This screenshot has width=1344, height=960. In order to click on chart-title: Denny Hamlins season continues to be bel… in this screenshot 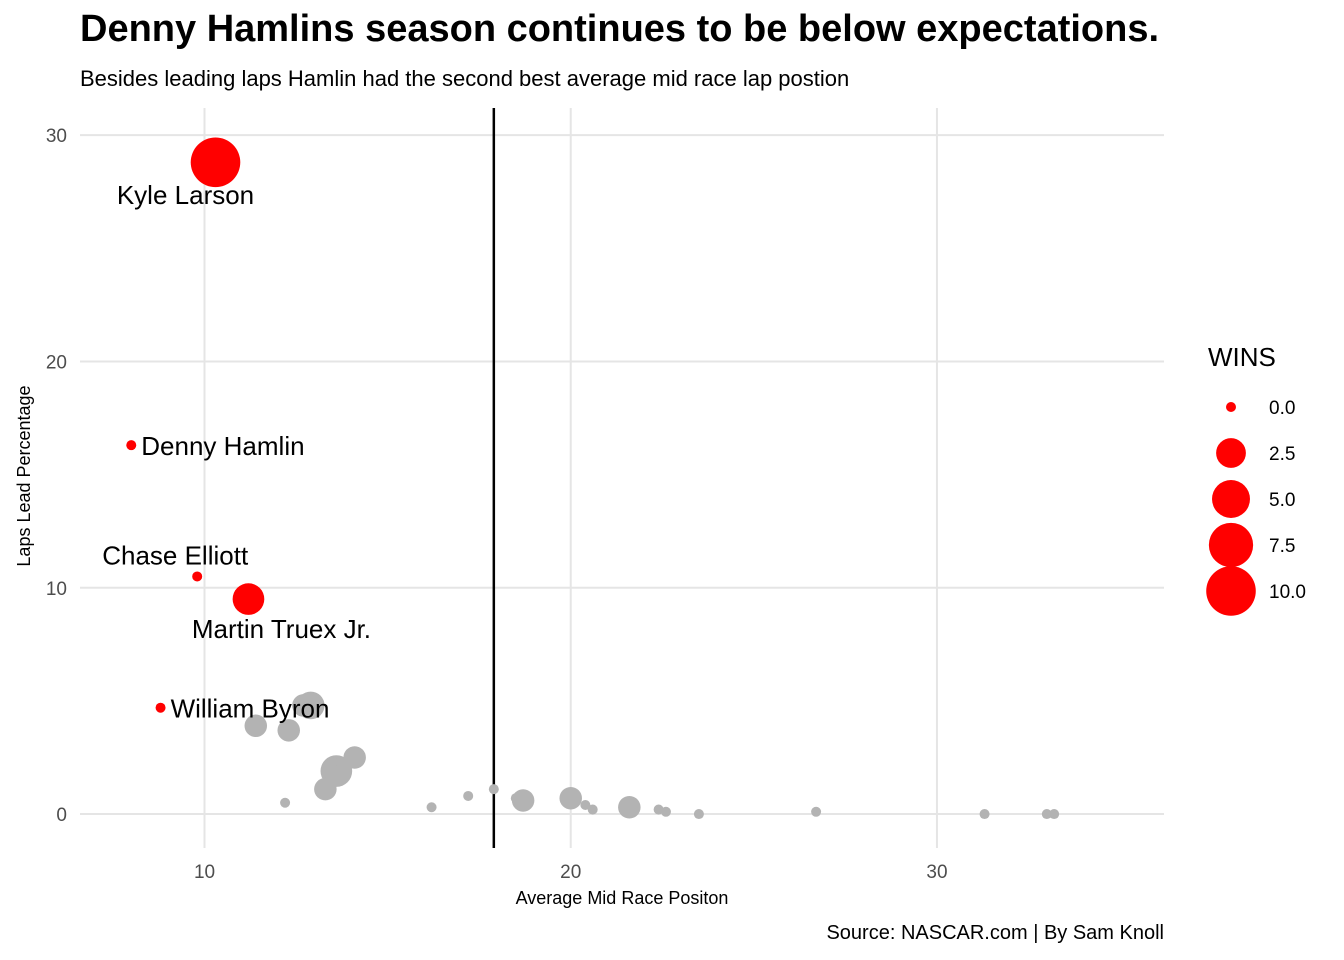, I will do `click(620, 29)`.